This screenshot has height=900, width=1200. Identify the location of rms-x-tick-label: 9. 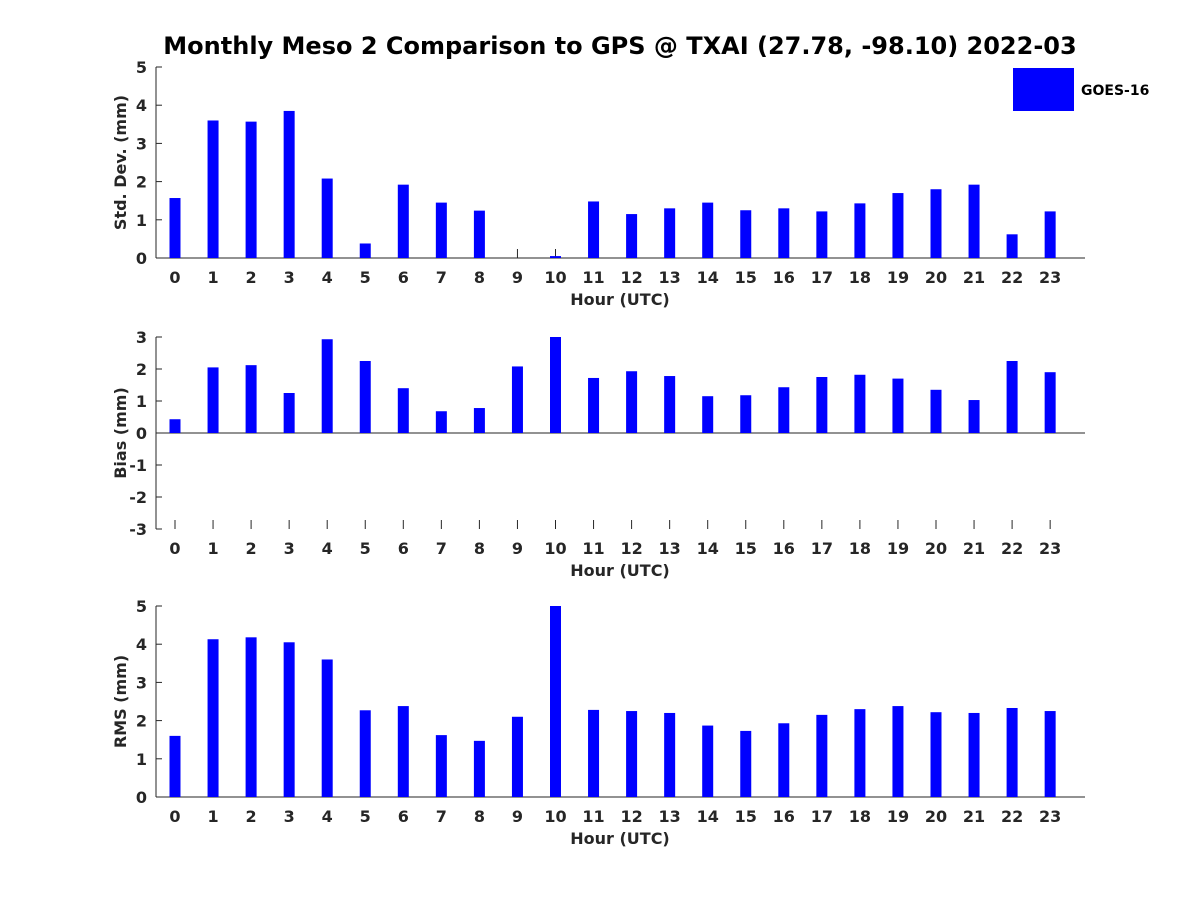
(517, 816).